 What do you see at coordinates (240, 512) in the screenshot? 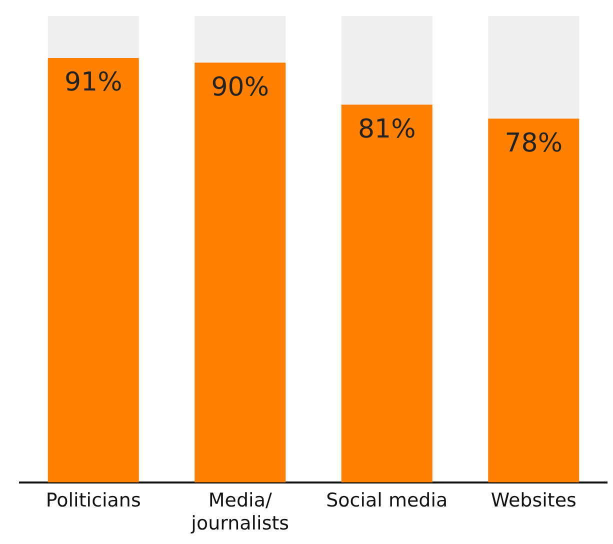
I see `x-tick-label: Media/ journalists` at bounding box center [240, 512].